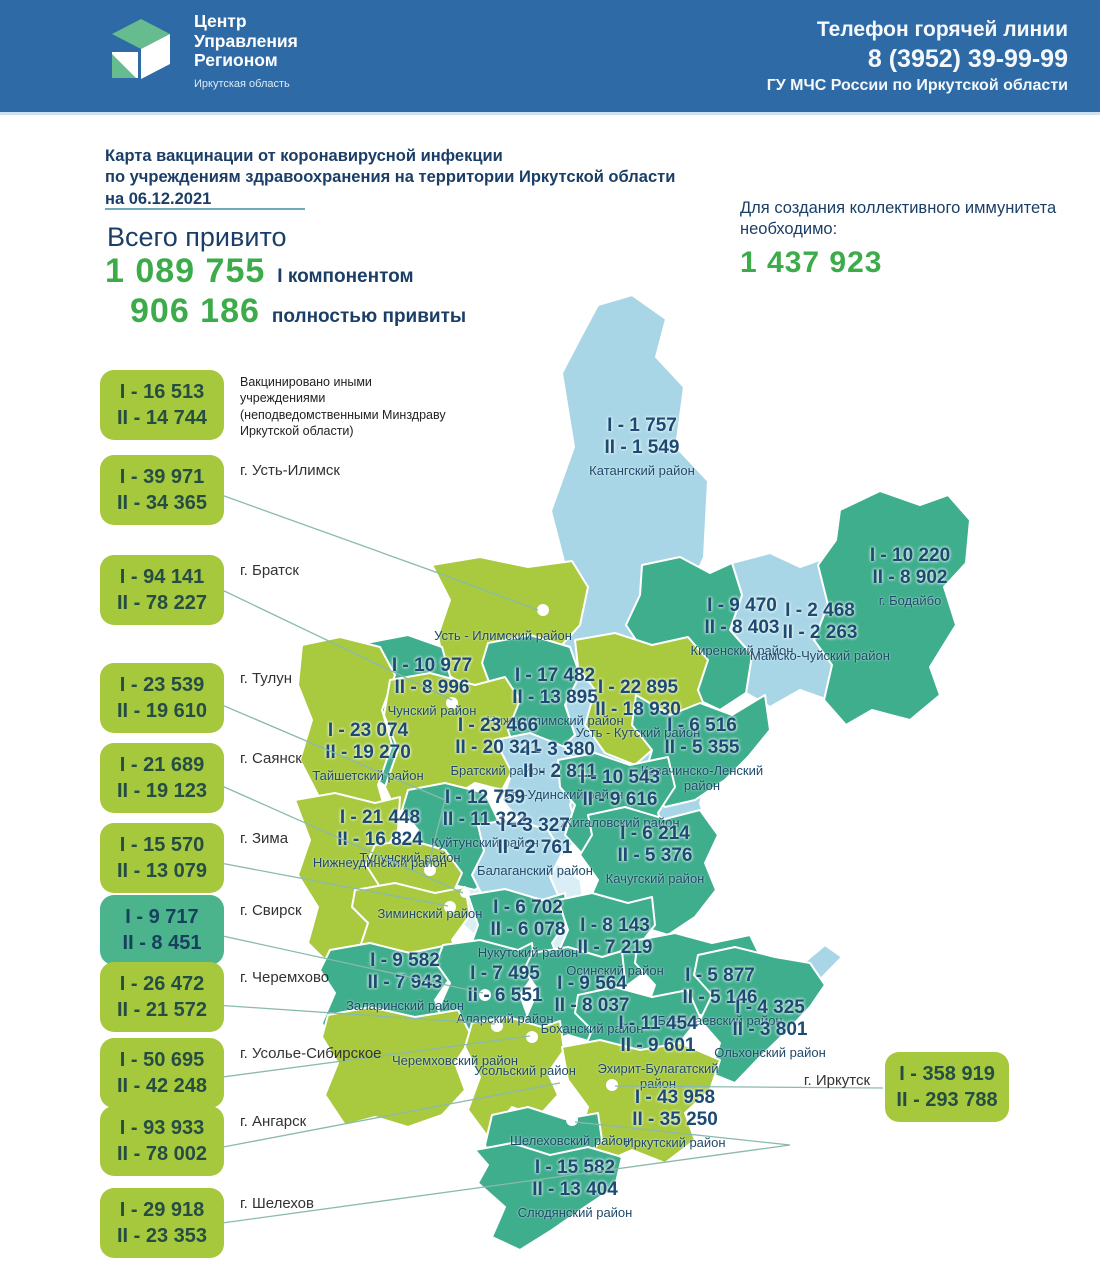 This screenshot has width=1100, height=1280. Describe the element at coordinates (185, 271) in the screenshot. I see `total-first-value: 1 089 755` at that location.